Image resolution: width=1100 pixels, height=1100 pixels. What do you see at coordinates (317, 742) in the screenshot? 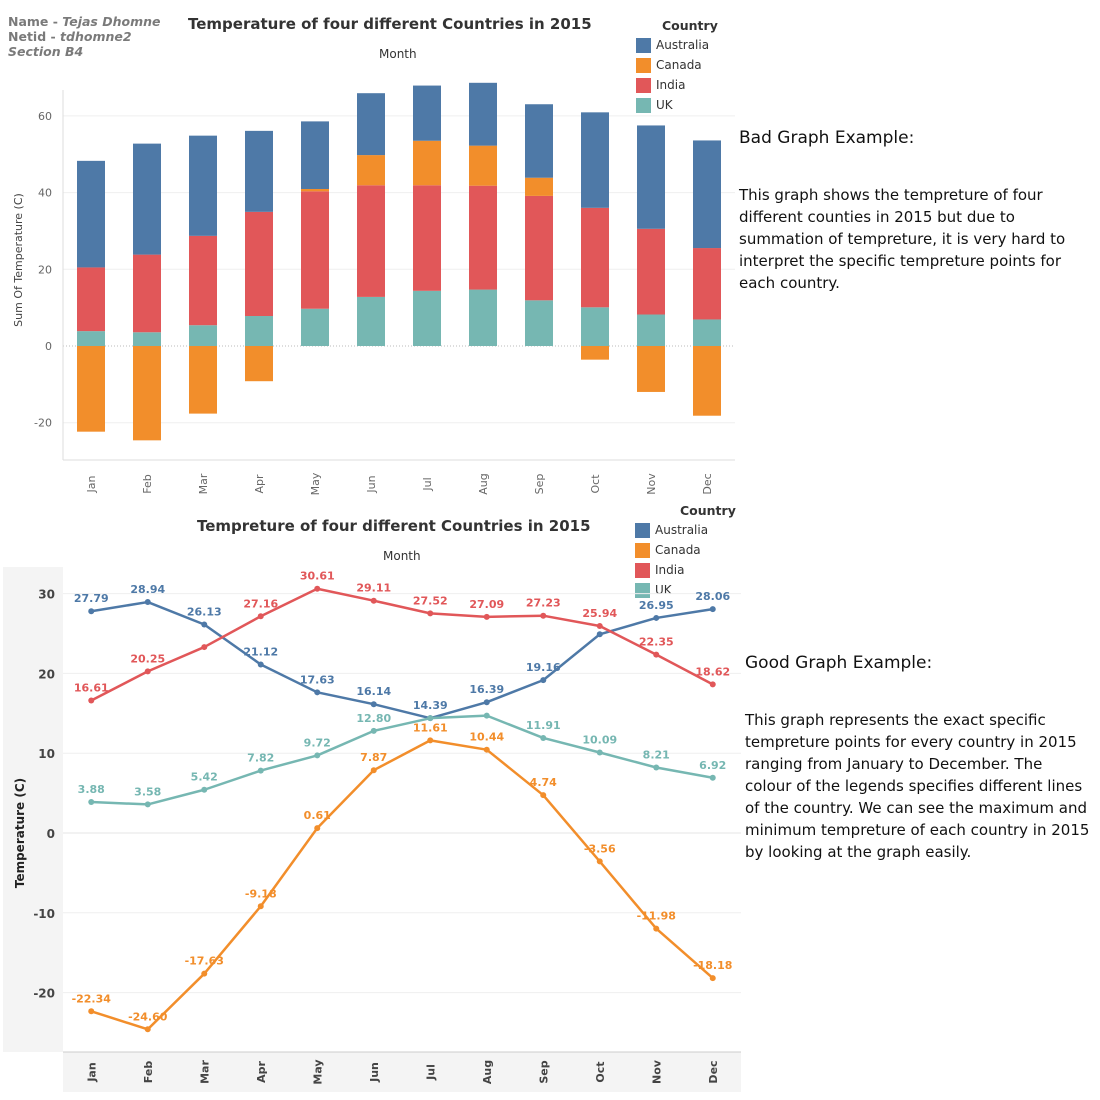
I see `data-label-uk: 9.72` at bounding box center [317, 742].